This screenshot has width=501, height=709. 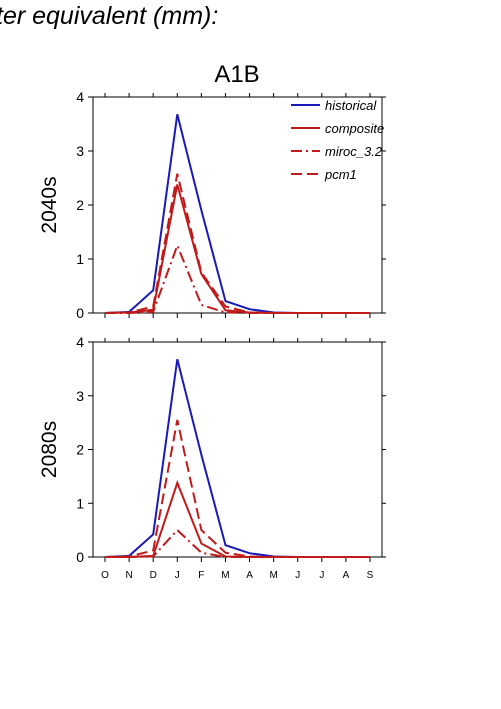 I want to click on series-line-historical, so click(x=237, y=458).